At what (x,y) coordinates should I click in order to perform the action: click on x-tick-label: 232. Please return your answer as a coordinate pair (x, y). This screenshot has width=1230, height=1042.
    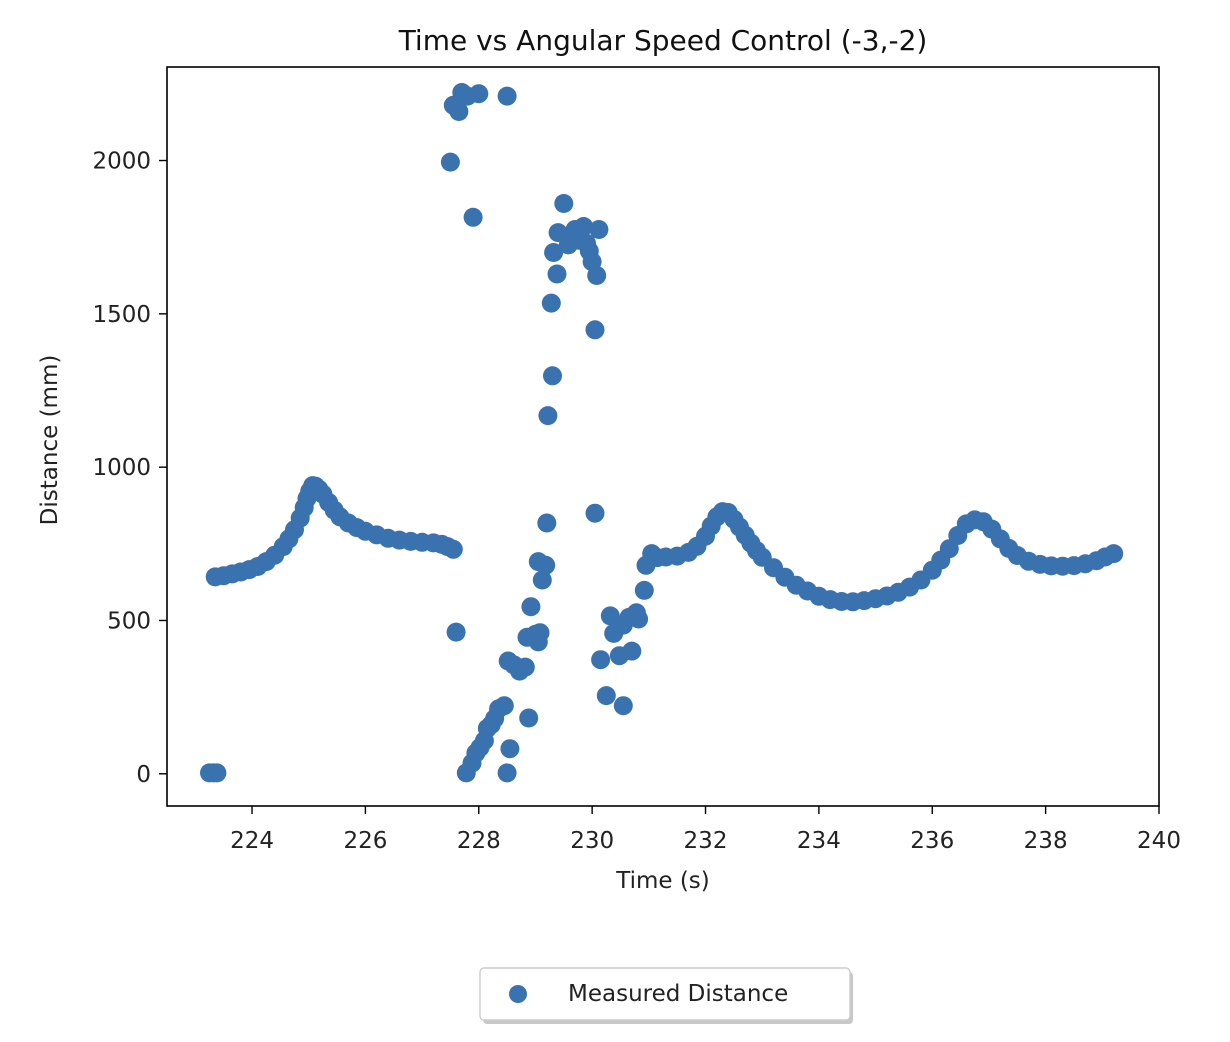
    Looking at the image, I should click on (706, 841).